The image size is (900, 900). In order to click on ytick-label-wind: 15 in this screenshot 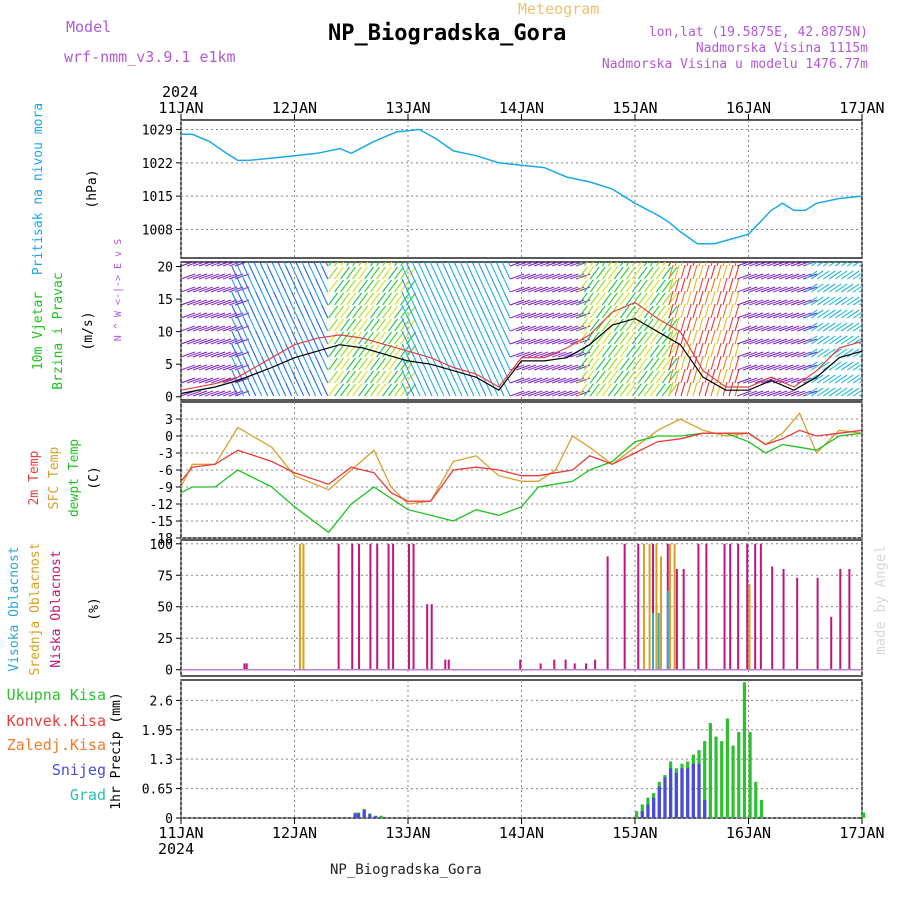, I will do `click(165, 300)`.